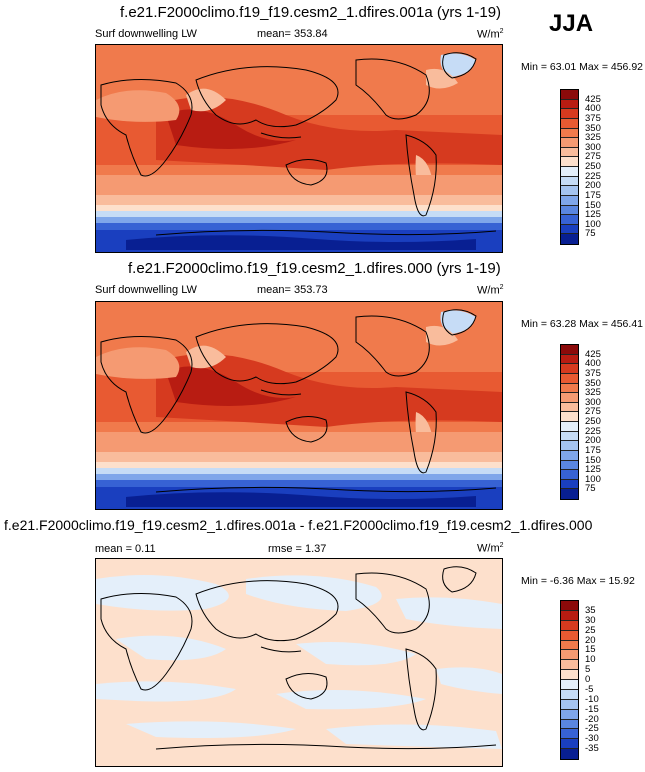 Image resolution: width=645 pixels, height=772 pixels. Describe the element at coordinates (593, 176) in the screenshot. I see `colorbar-tick-label: 225` at that location.